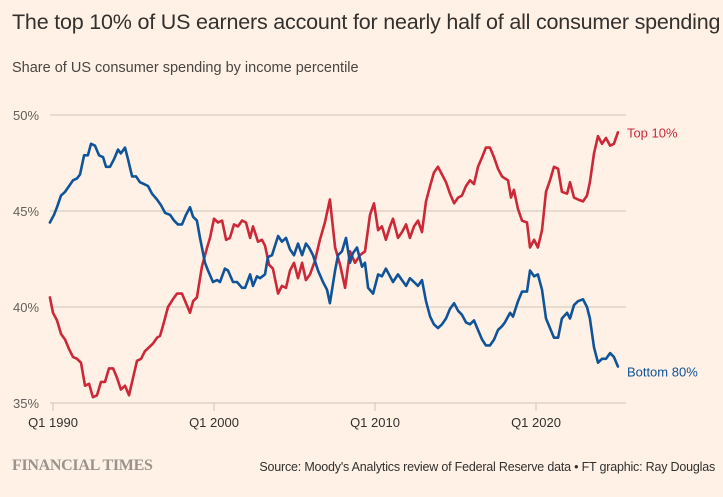 The image size is (723, 497). I want to click on x-tick-label: Q1 2010, so click(375, 422).